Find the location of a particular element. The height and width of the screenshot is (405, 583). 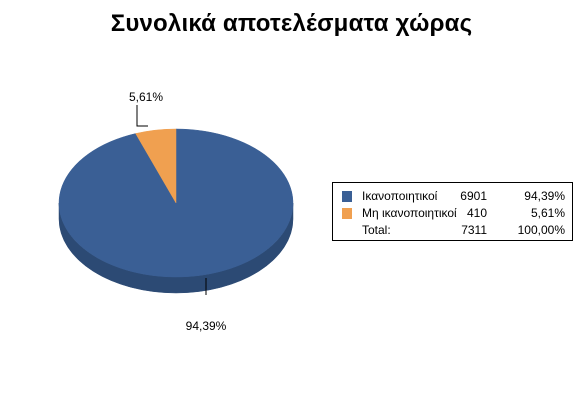

pie-slices is located at coordinates (176, 203).